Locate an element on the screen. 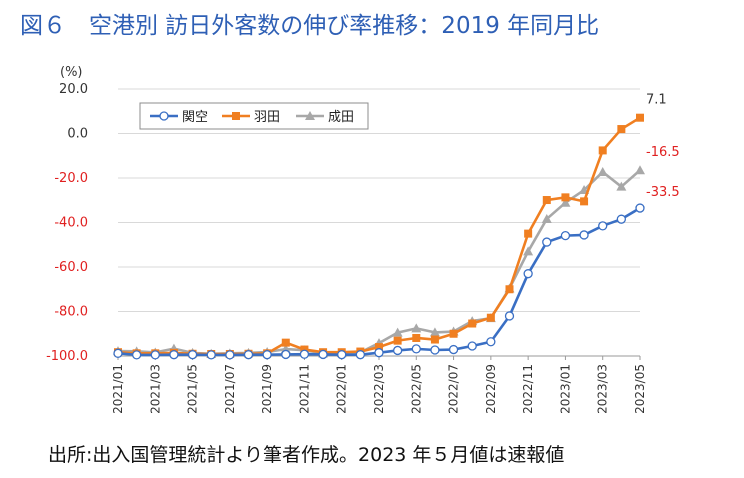 Image resolution: width=744 pixels, height=478 pixels. x-tick-label: 2021/03 is located at coordinates (155, 389).